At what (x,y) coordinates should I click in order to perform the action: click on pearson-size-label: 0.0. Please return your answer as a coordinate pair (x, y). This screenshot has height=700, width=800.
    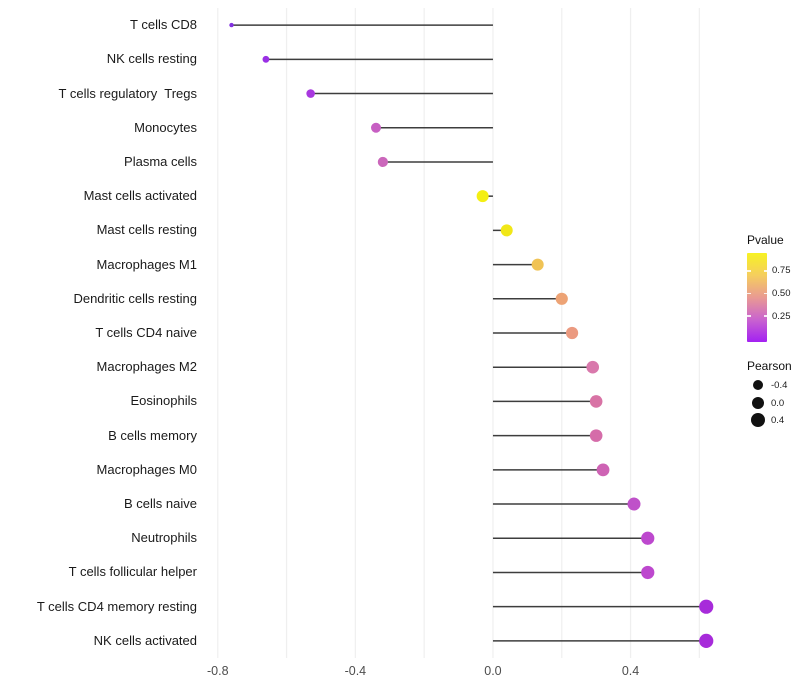
    Looking at the image, I should click on (778, 403).